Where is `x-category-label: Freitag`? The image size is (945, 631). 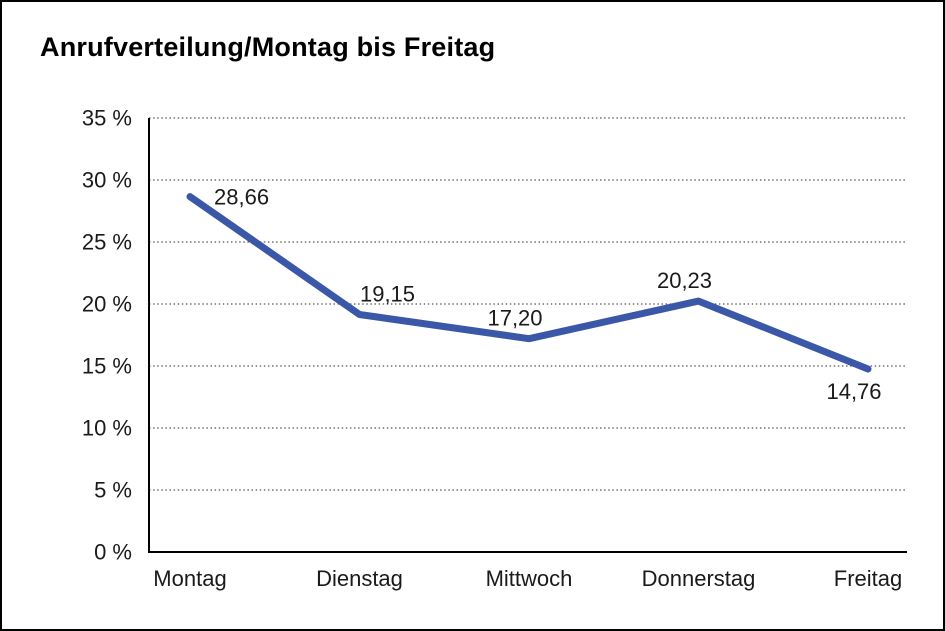
x-category-label: Freitag is located at coordinates (868, 578).